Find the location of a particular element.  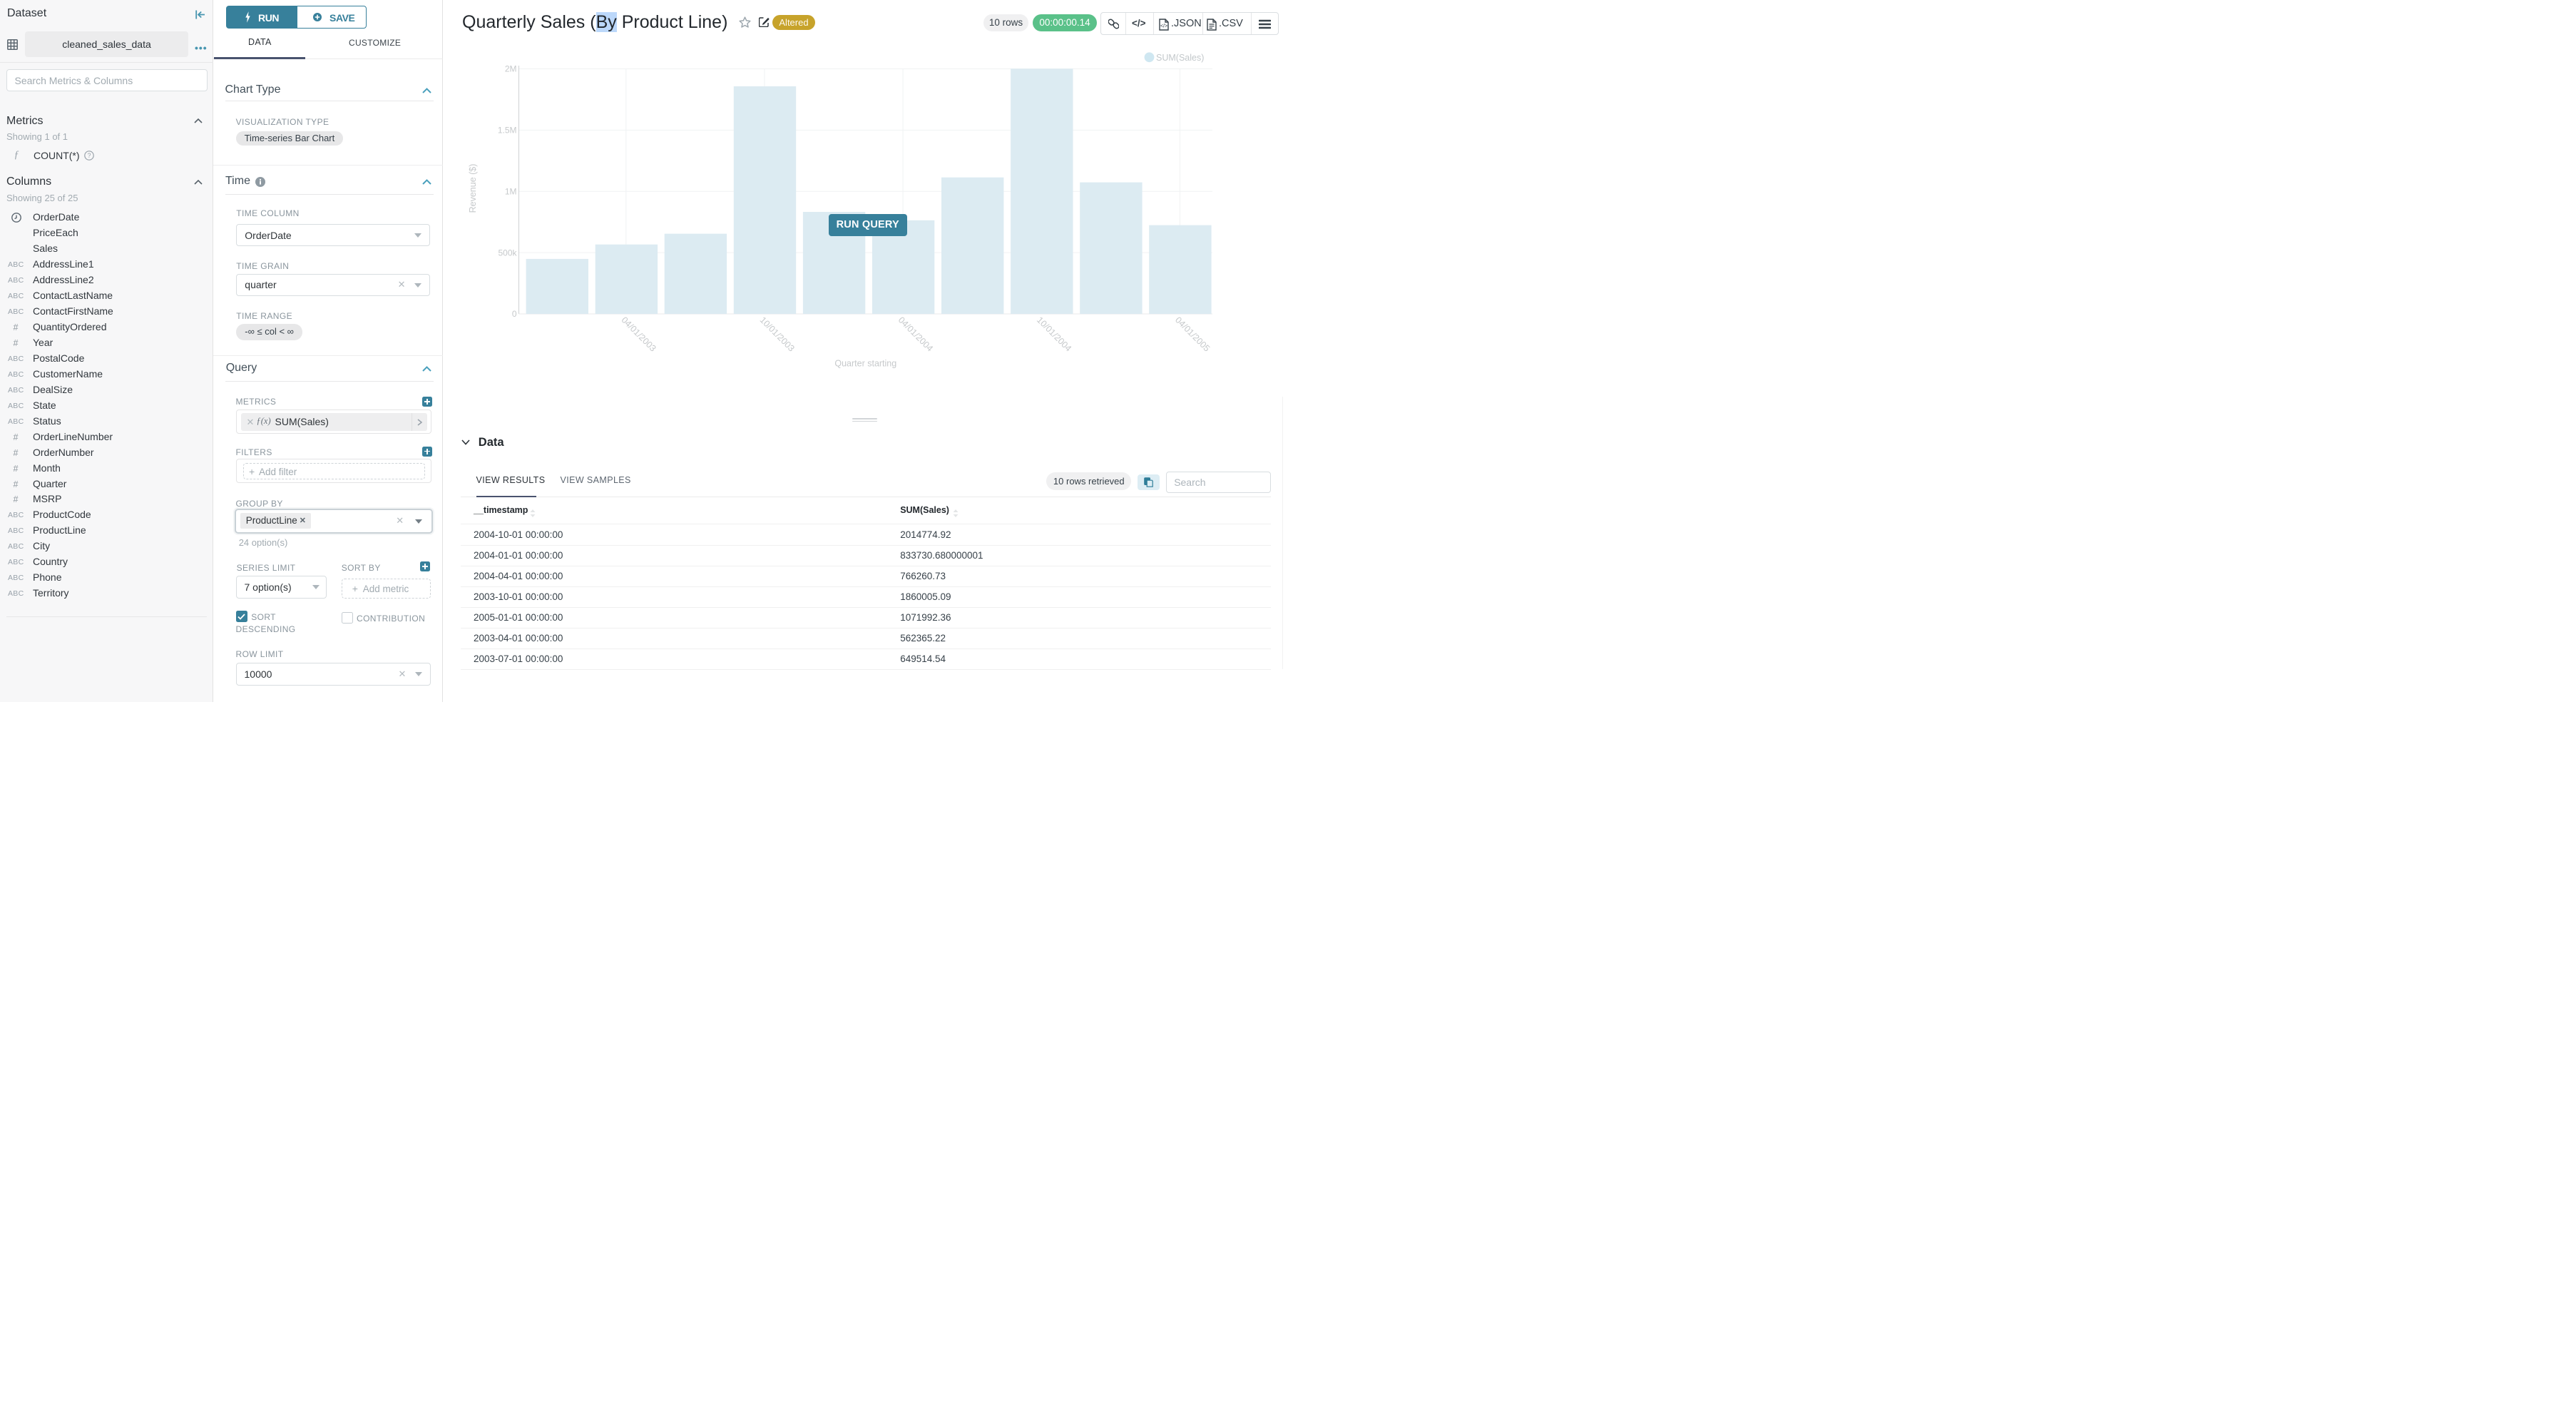

svg-text: 04/01/2003 is located at coordinates (638, 334).